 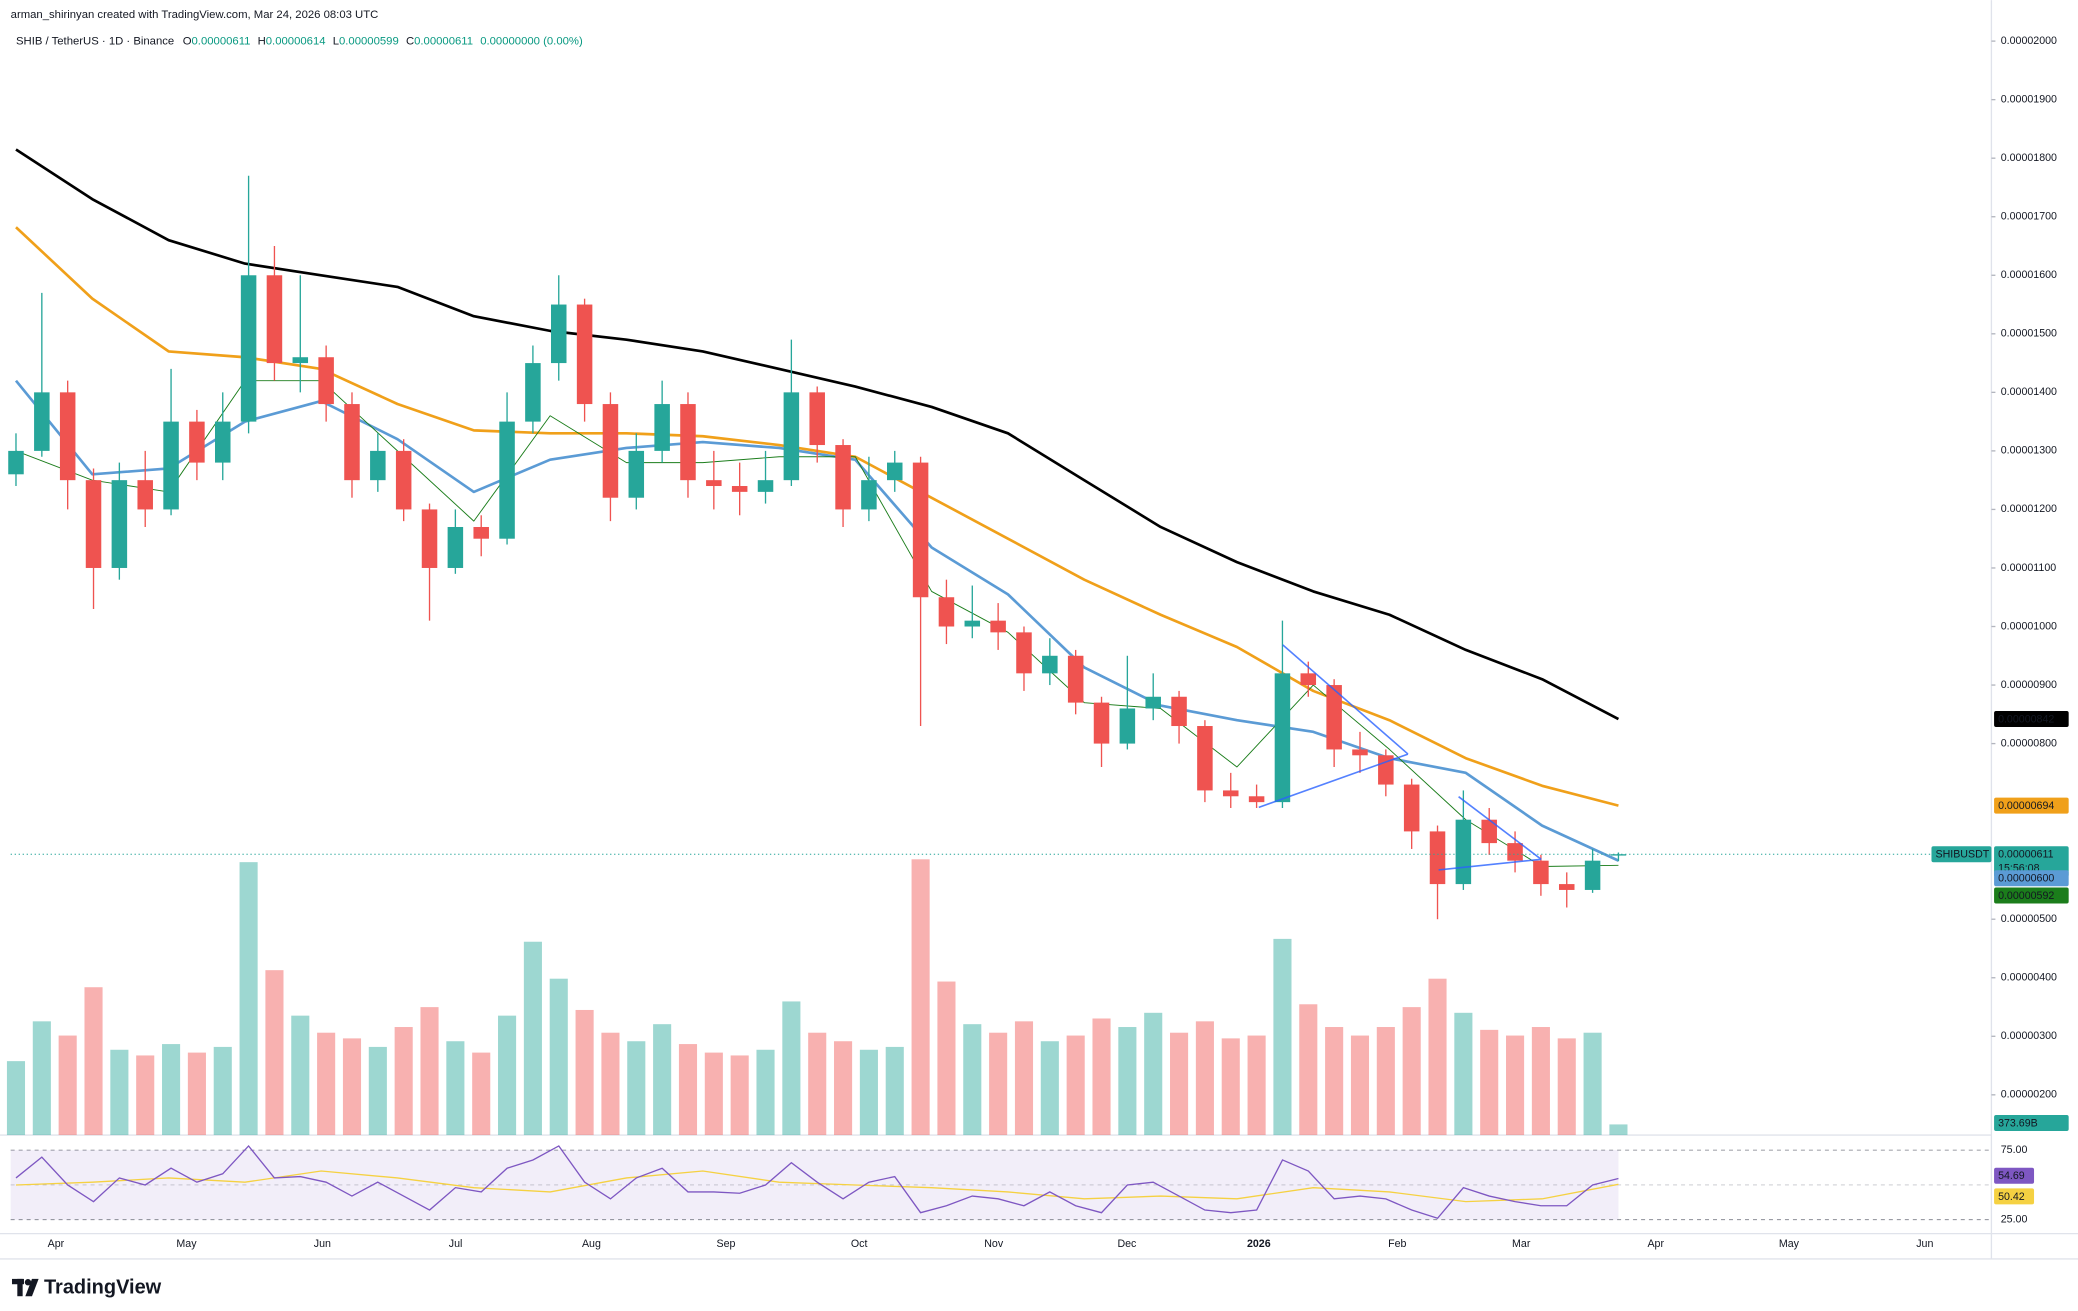 I want to click on badge-text: 0.00000592, so click(x=2026, y=896).